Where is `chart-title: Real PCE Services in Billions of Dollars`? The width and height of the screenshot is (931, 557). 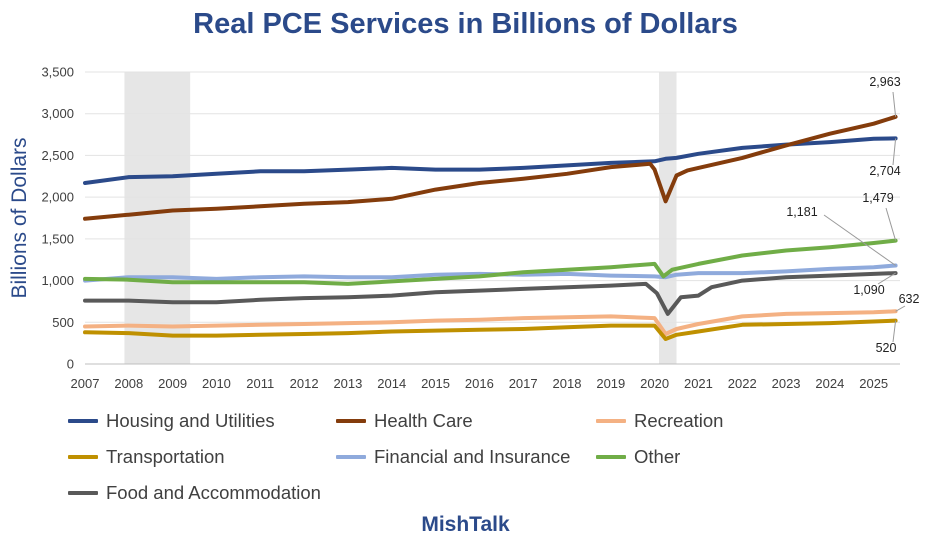
chart-title: Real PCE Services in Billions of Dollars is located at coordinates (465, 24).